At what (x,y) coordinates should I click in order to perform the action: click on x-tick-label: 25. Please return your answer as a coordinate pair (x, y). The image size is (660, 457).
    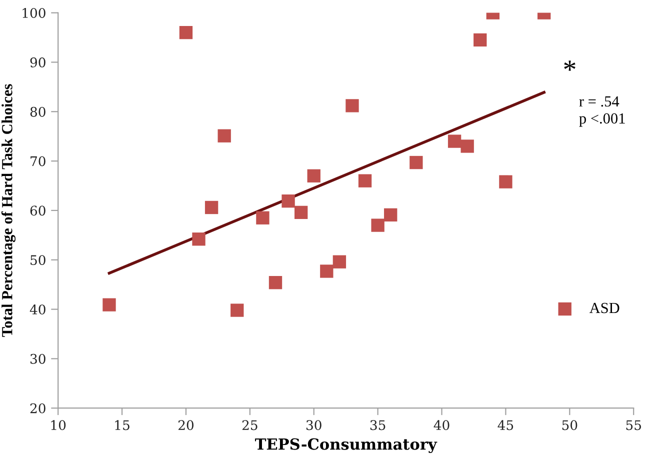
    Looking at the image, I should click on (250, 425).